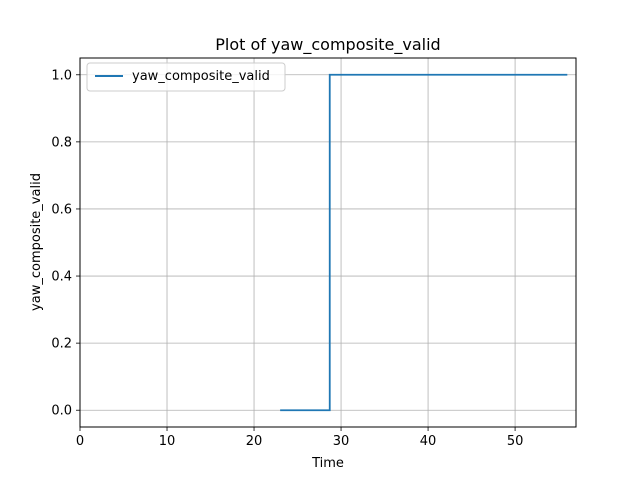 This screenshot has height=480, width=640. I want to click on x-axis-ticks: 0 10 20 30 40 50, so click(300, 438).